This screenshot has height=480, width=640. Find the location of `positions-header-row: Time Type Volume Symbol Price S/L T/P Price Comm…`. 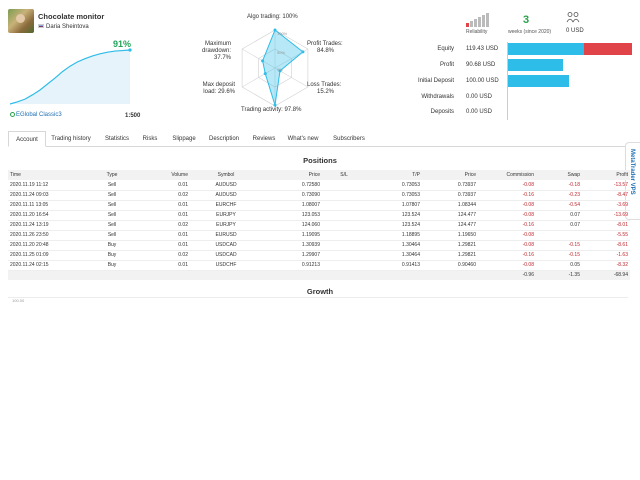

positions-header-row: Time Type Volume Symbol Price S/L T/P Price Comm… is located at coordinates (319, 175).